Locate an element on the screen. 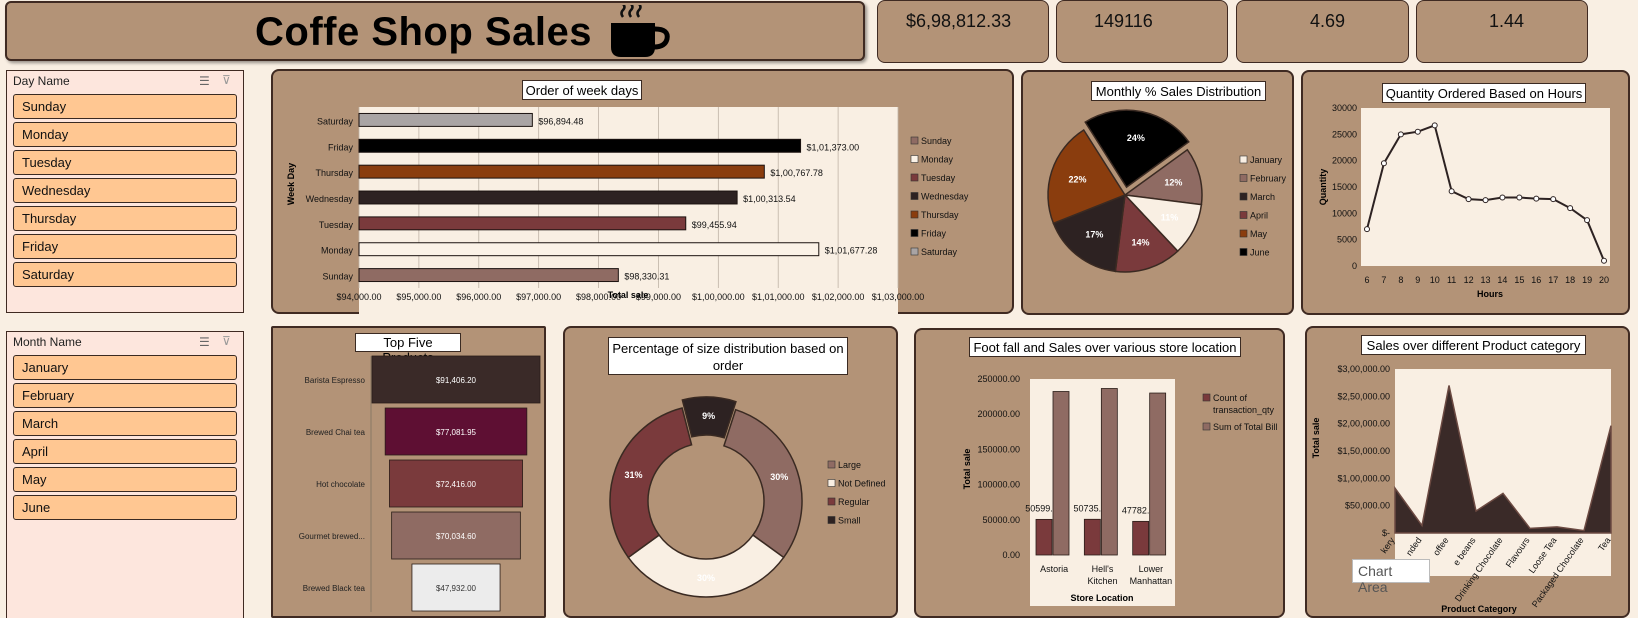 This screenshot has width=1638, height=618. data-label: $98,330.31 is located at coordinates (646, 277).